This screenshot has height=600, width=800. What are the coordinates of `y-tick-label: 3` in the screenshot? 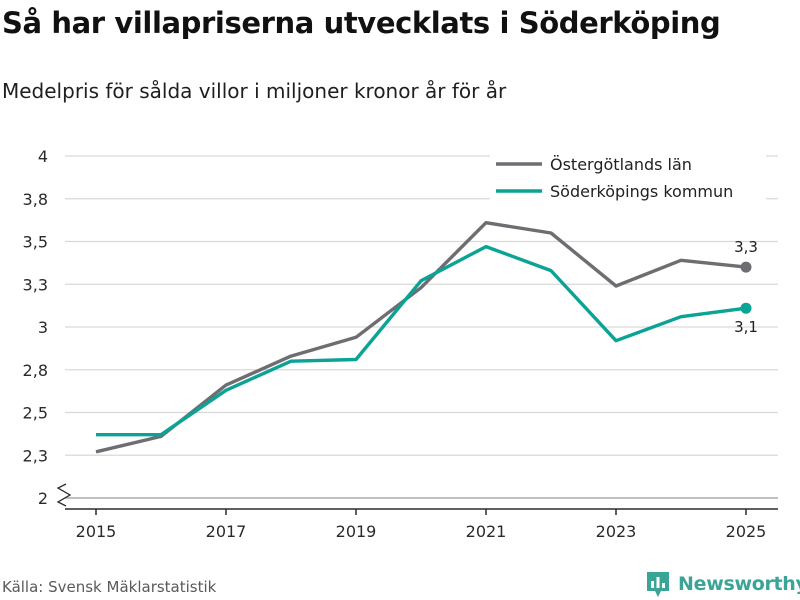 It's located at (43, 327).